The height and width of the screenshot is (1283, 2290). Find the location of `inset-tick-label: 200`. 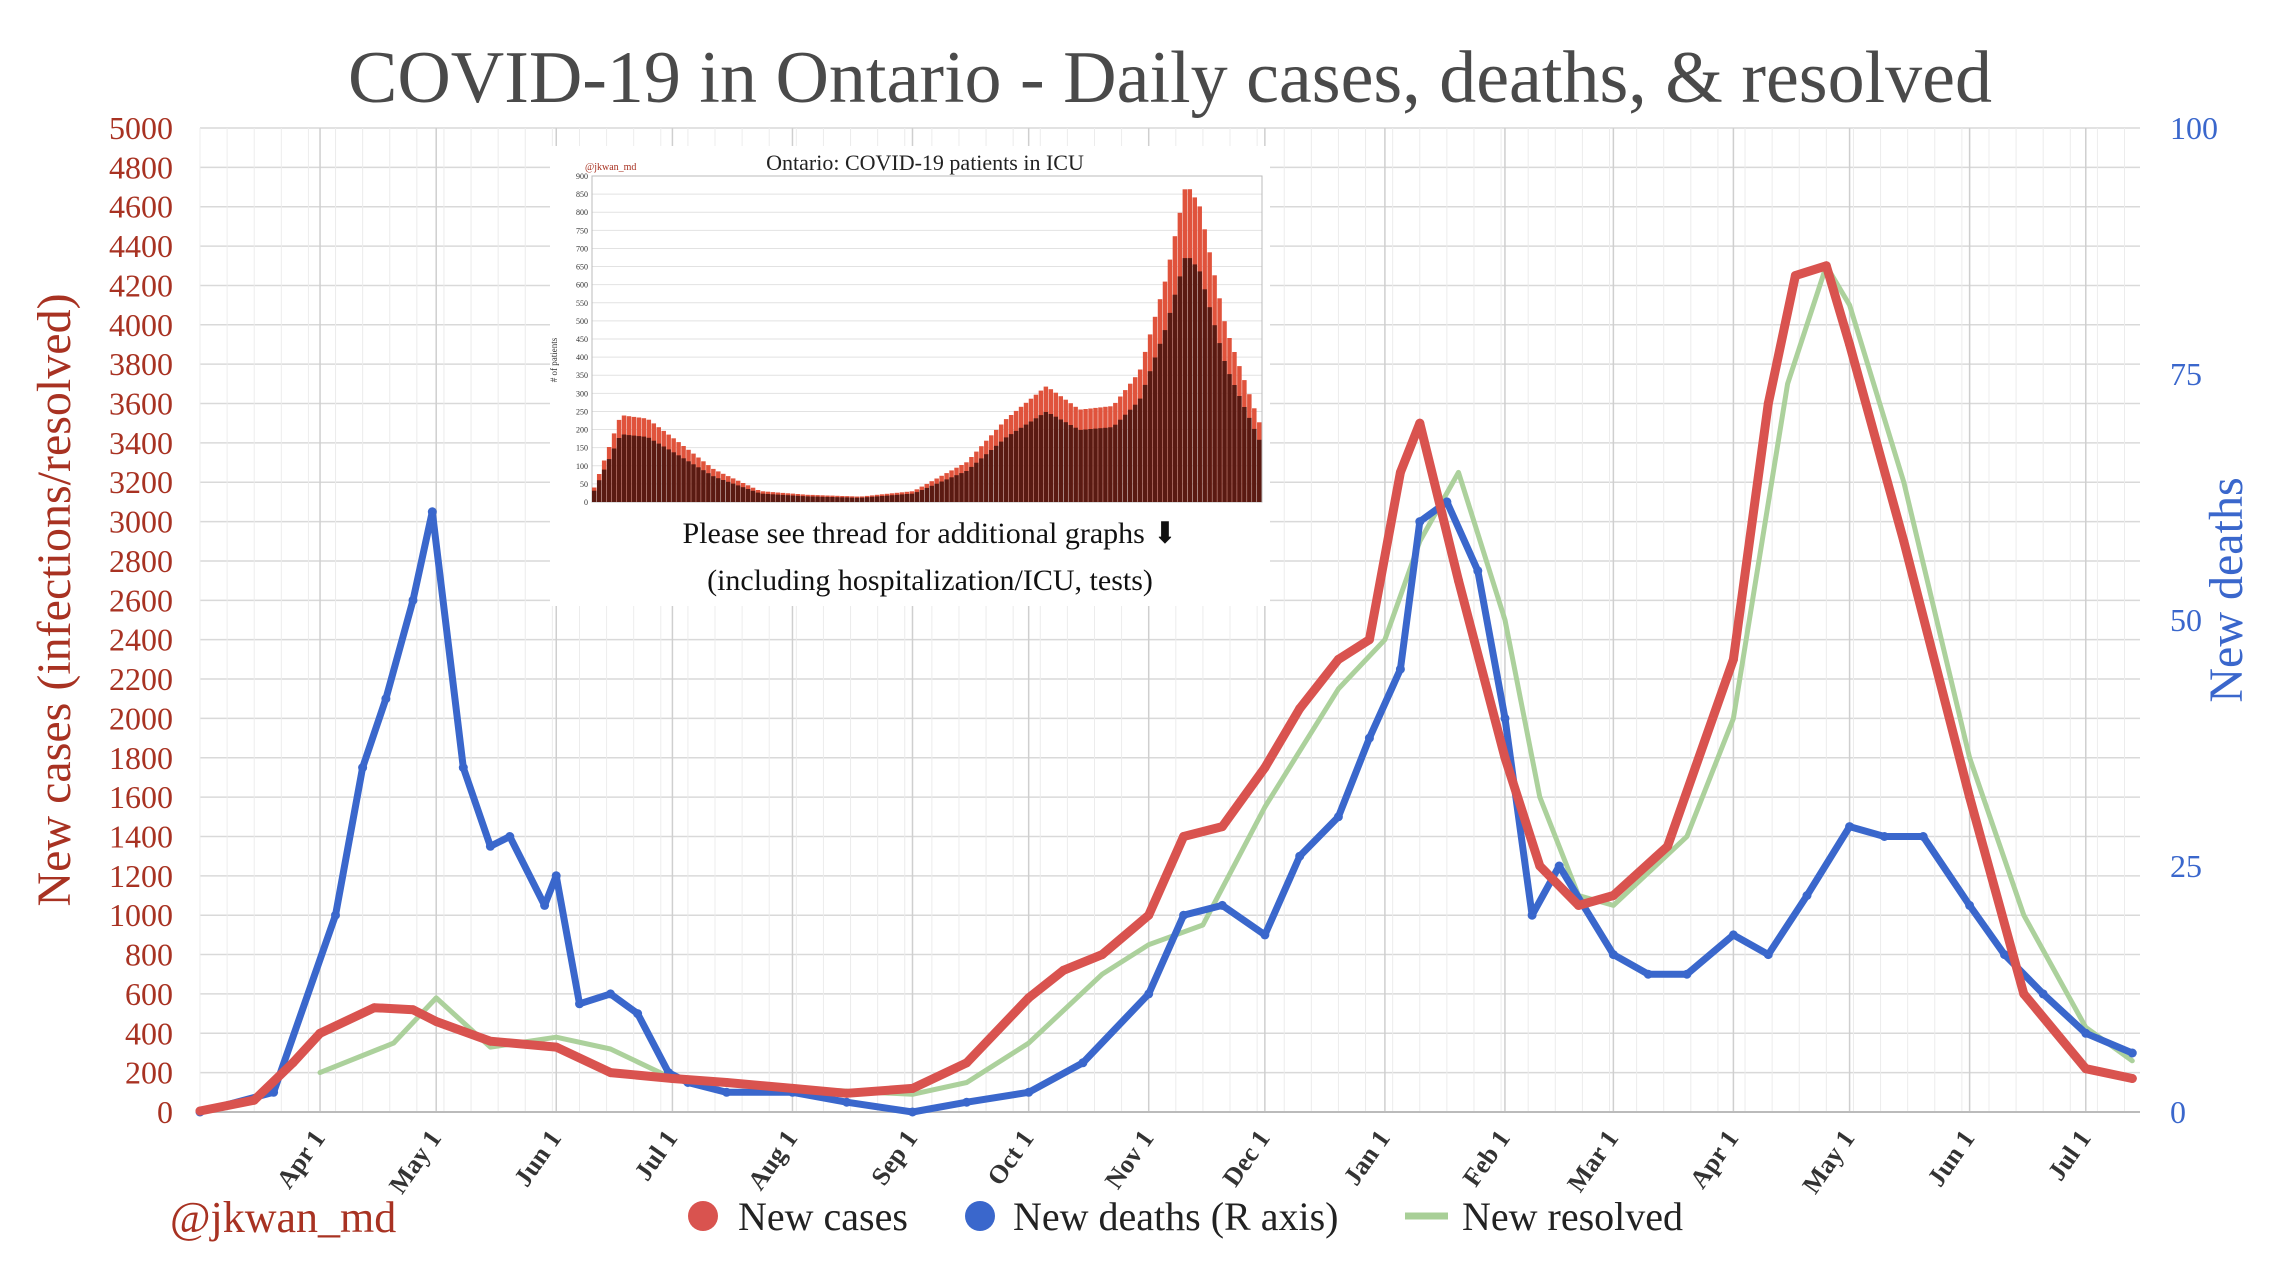

inset-tick-label: 200 is located at coordinates (582, 430).